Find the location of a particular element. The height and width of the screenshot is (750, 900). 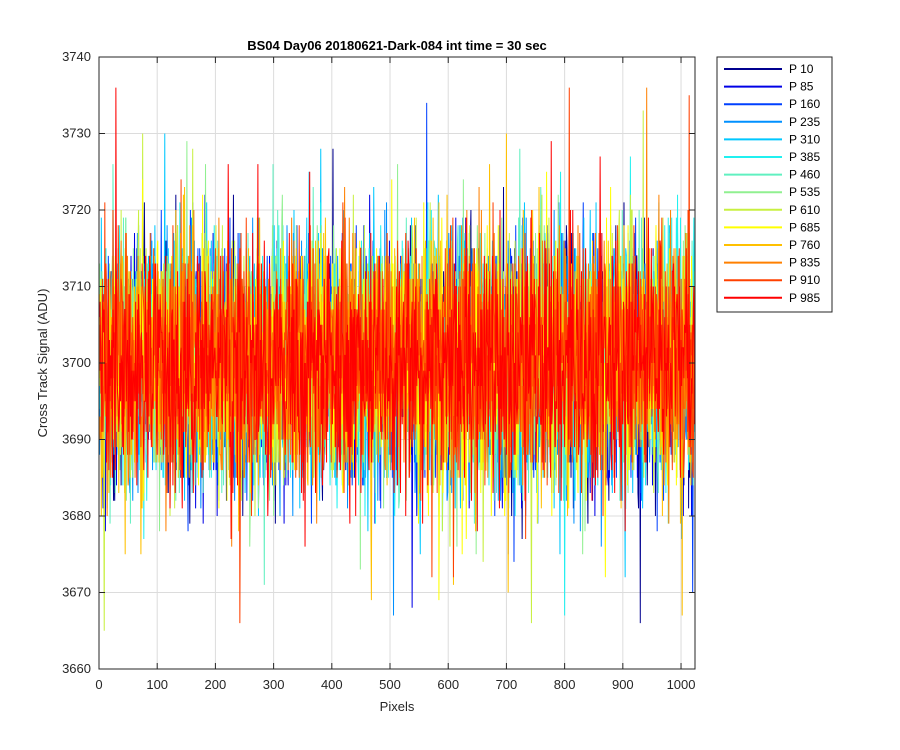

legend-label: P 385 is located at coordinates (804, 157).